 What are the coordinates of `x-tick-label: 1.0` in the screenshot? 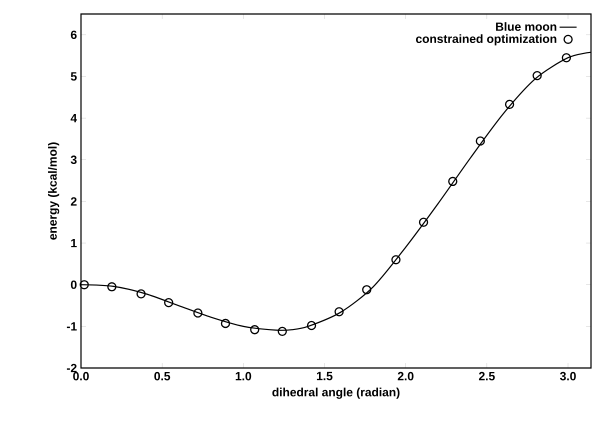 It's located at (244, 376).